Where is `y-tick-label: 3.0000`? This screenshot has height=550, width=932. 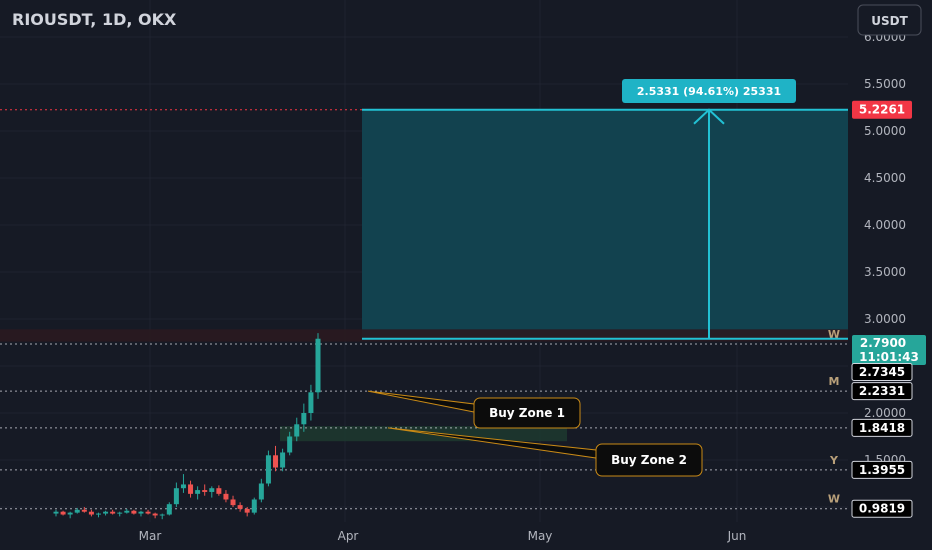
y-tick-label: 3.0000 is located at coordinates (885, 319).